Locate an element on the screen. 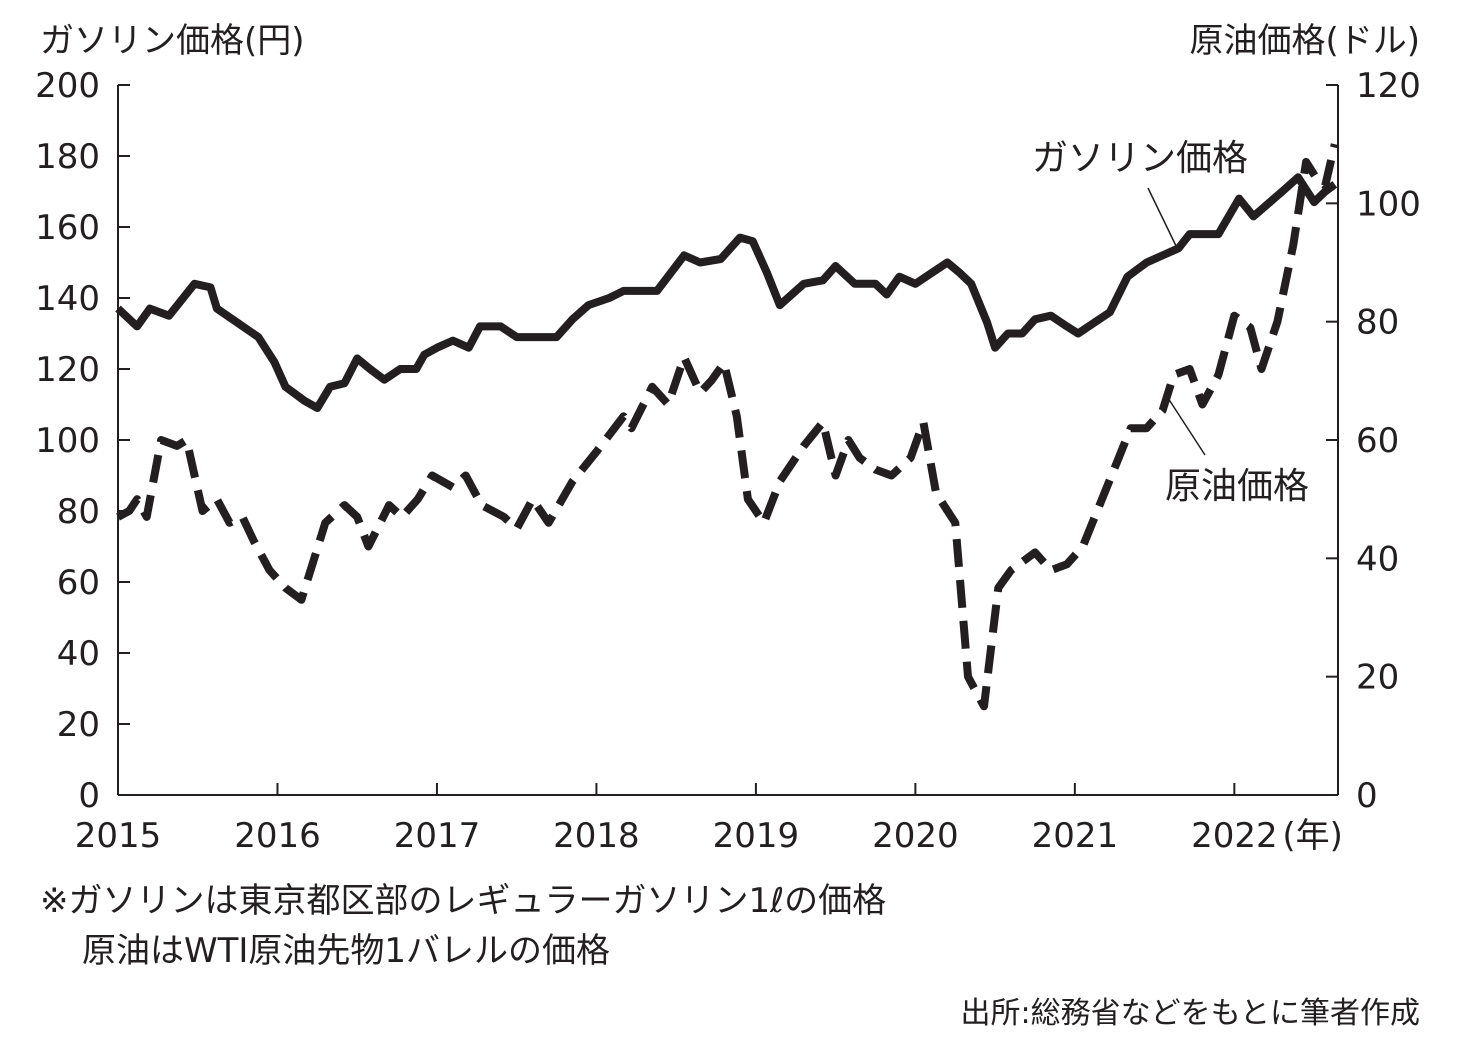 This screenshot has width=1466, height=1062. x-tick-label: 2015 is located at coordinates (118, 836).